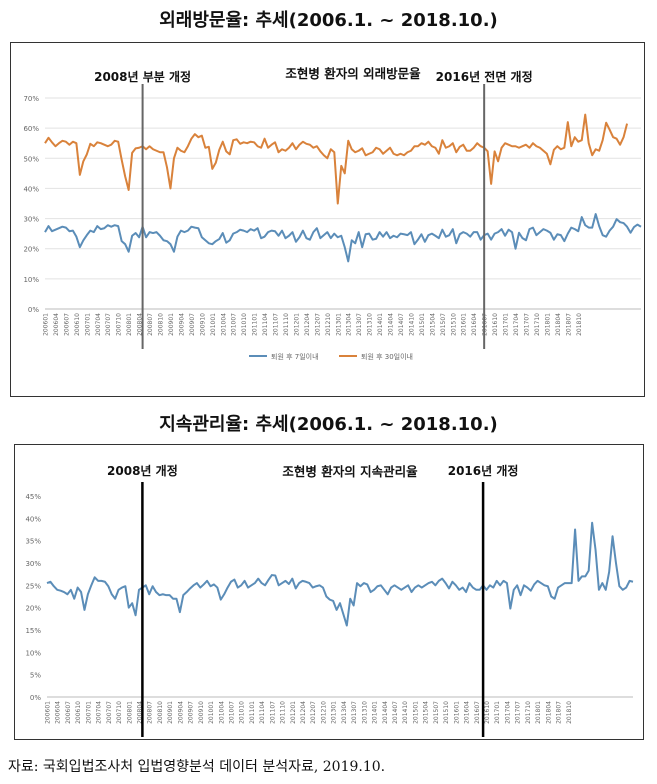  What do you see at coordinates (202, 324) in the screenshot?
I see `chart1-x-tick-label: 200910` at bounding box center [202, 324].